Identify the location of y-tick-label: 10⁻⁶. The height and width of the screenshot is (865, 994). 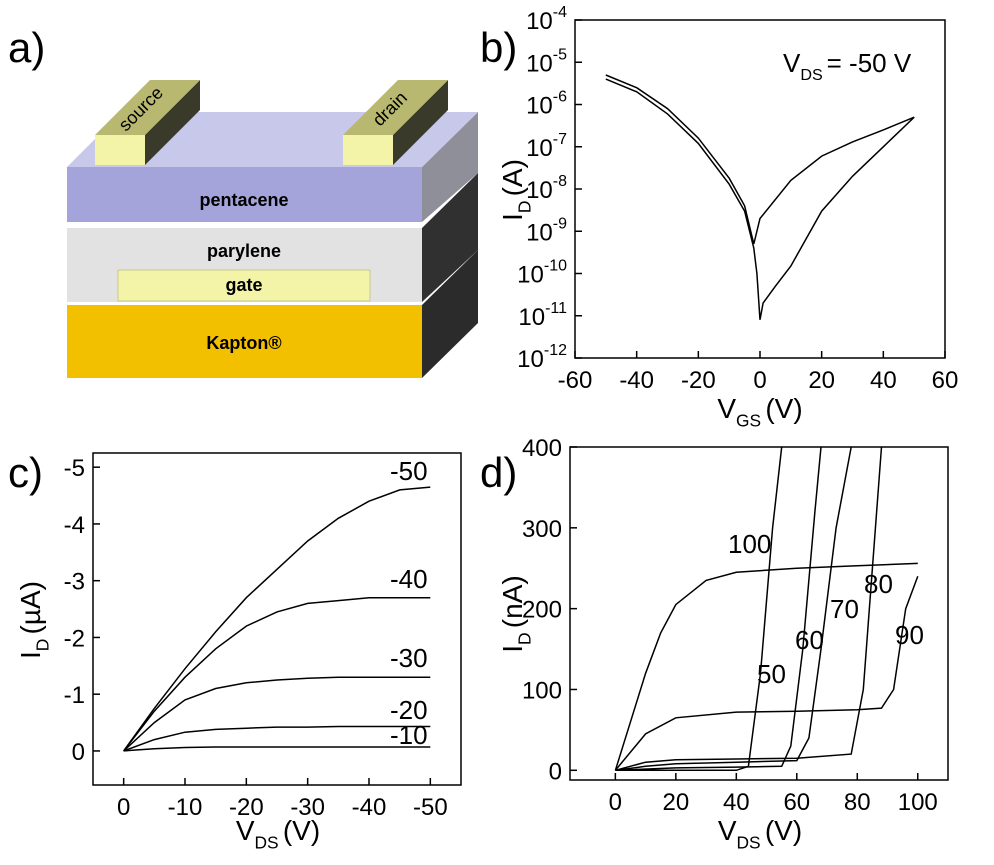
(546, 104).